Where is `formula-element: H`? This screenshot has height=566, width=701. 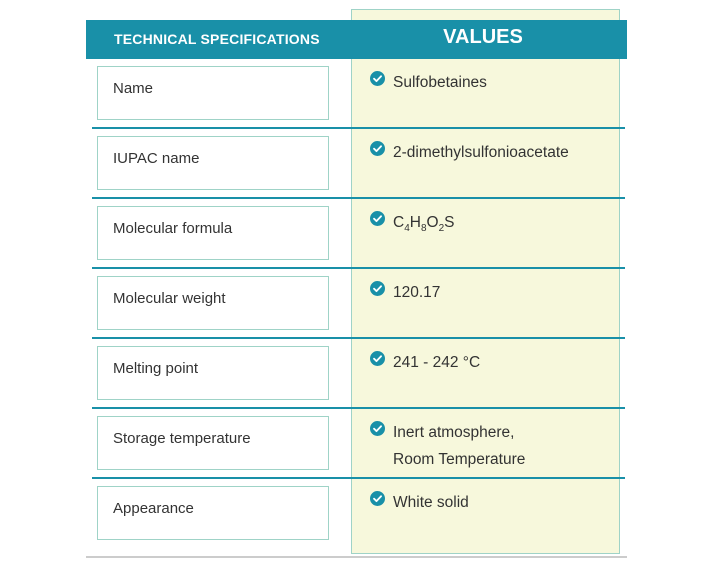 formula-element: H is located at coordinates (415, 222).